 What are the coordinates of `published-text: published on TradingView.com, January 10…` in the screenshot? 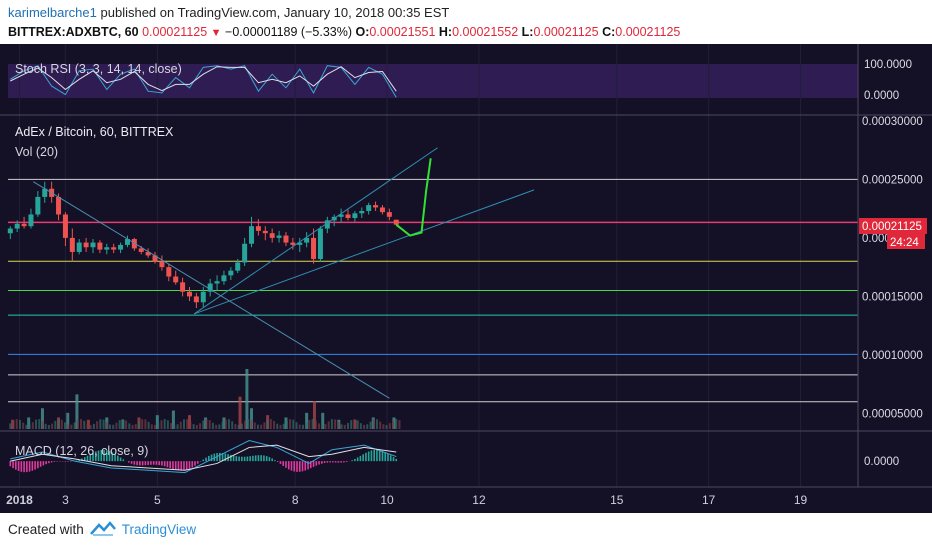 It's located at (275, 12).